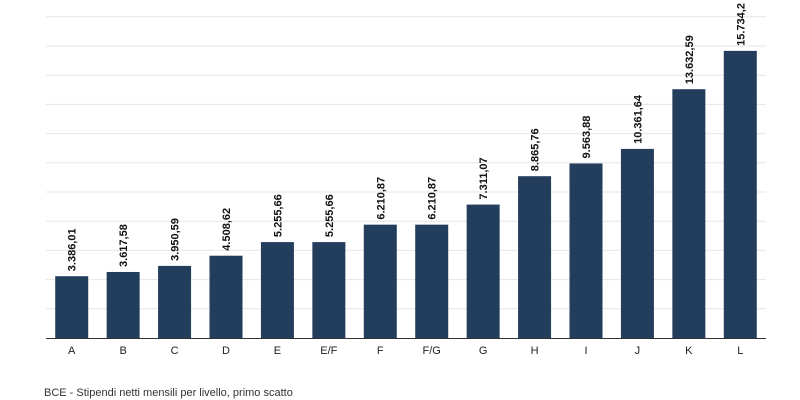 The width and height of the screenshot is (800, 400). Describe the element at coordinates (689, 351) in the screenshot. I see `x-tick-label: K` at that location.